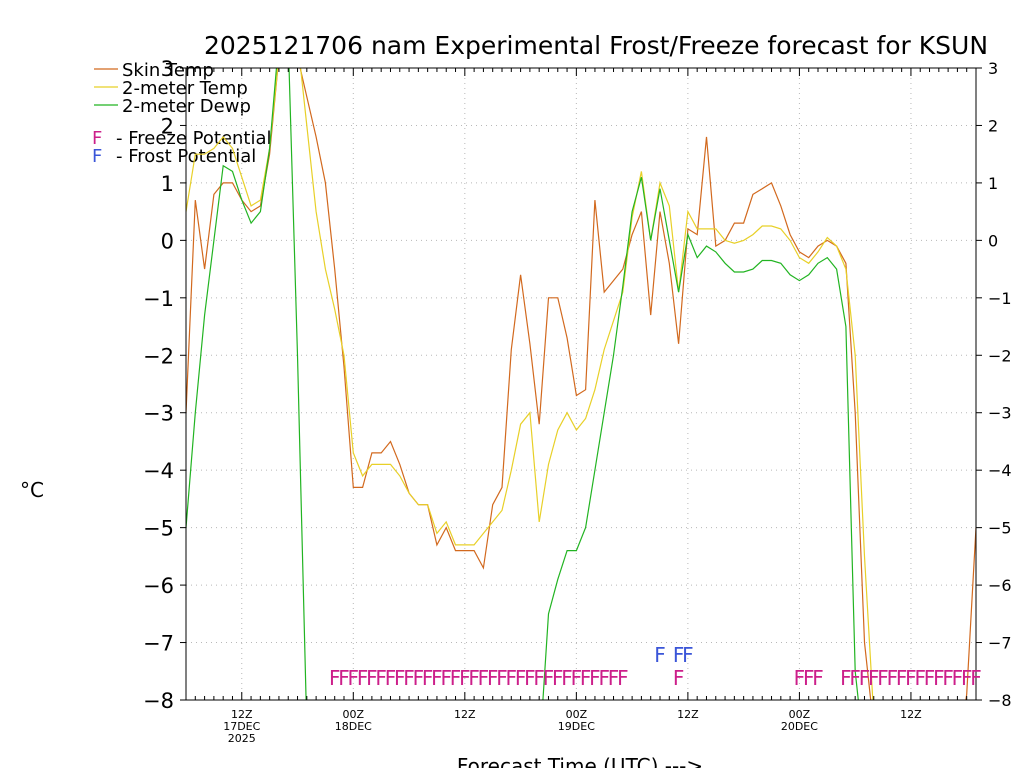 The width and height of the screenshot is (1024, 768). What do you see at coordinates (167, 126) in the screenshot?
I see `y-tick-label-left: 2` at bounding box center [167, 126].